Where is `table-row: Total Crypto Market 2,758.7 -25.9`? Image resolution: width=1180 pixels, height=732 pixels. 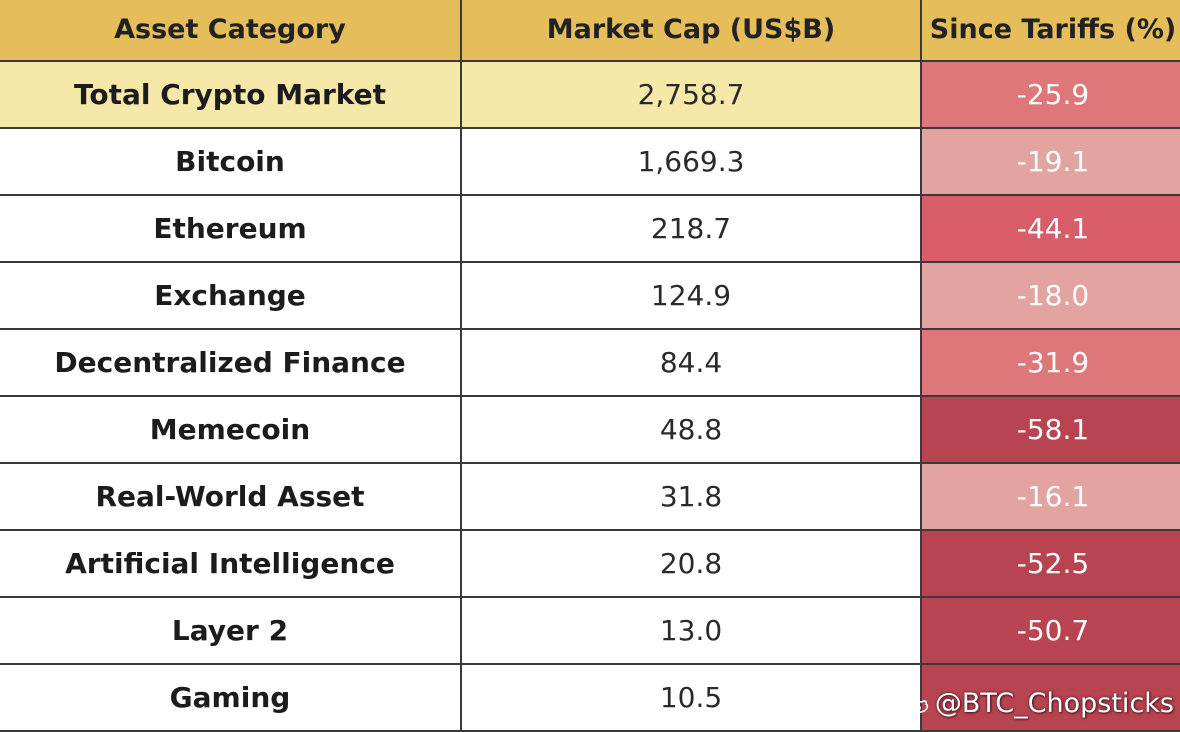
table-row: Total Crypto Market 2,758.7 -25.9 is located at coordinates (590, 94).